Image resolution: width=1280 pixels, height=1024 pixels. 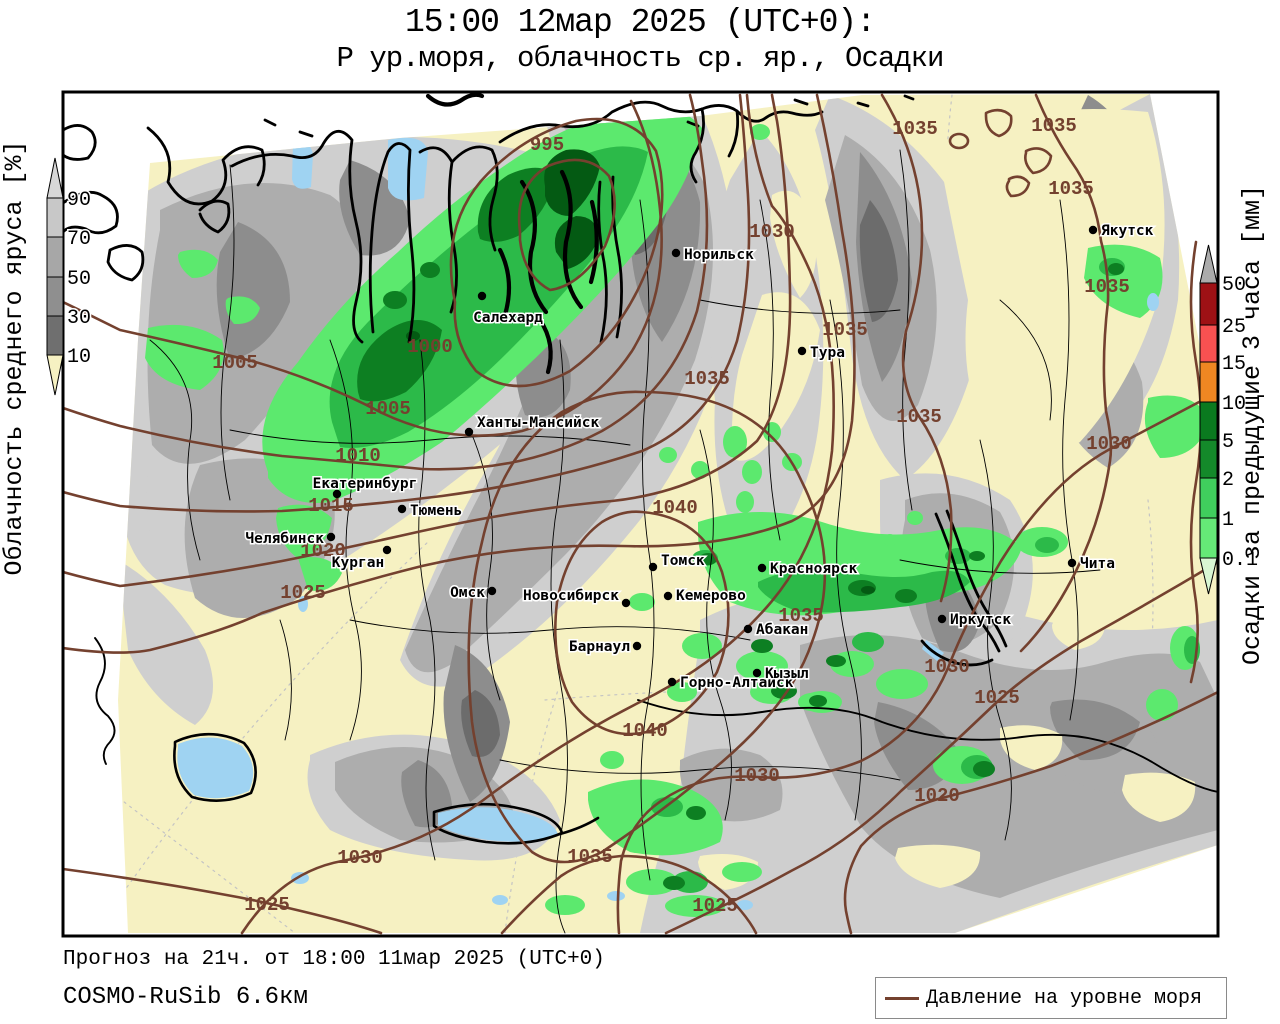 I want to click on city-Тура: Тура, so click(x=821, y=353).